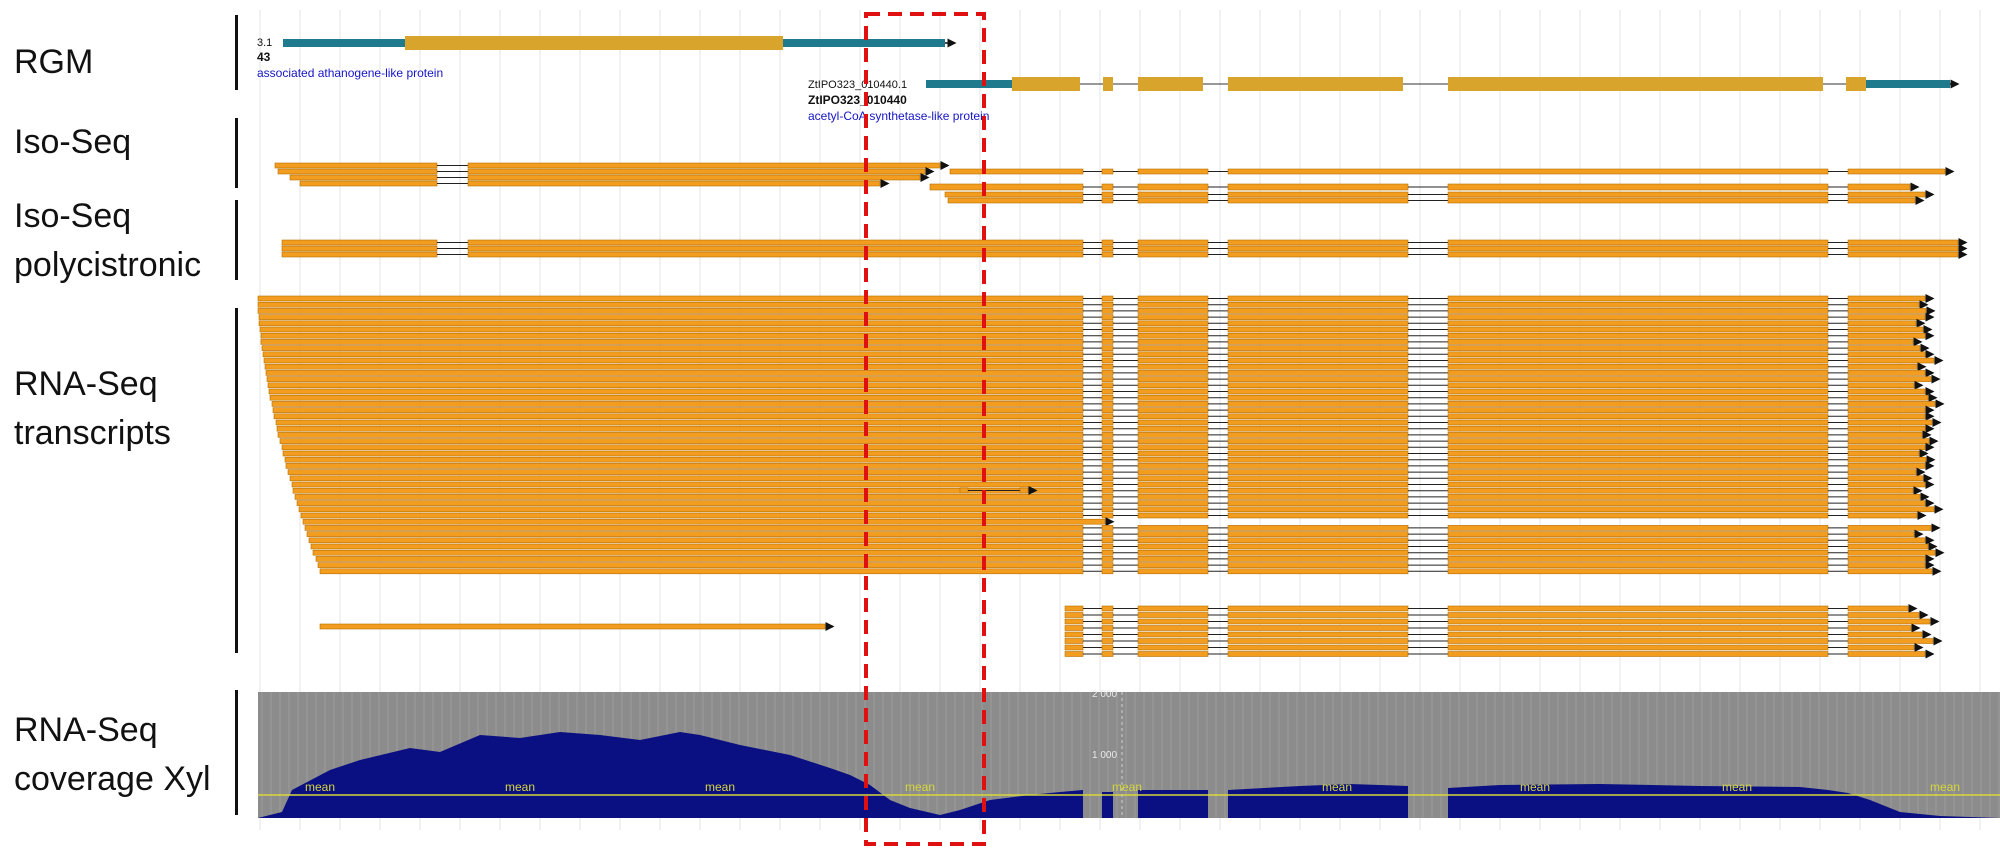  What do you see at coordinates (236, 752) in the screenshot?
I see `track-divider-coverage` at bounding box center [236, 752].